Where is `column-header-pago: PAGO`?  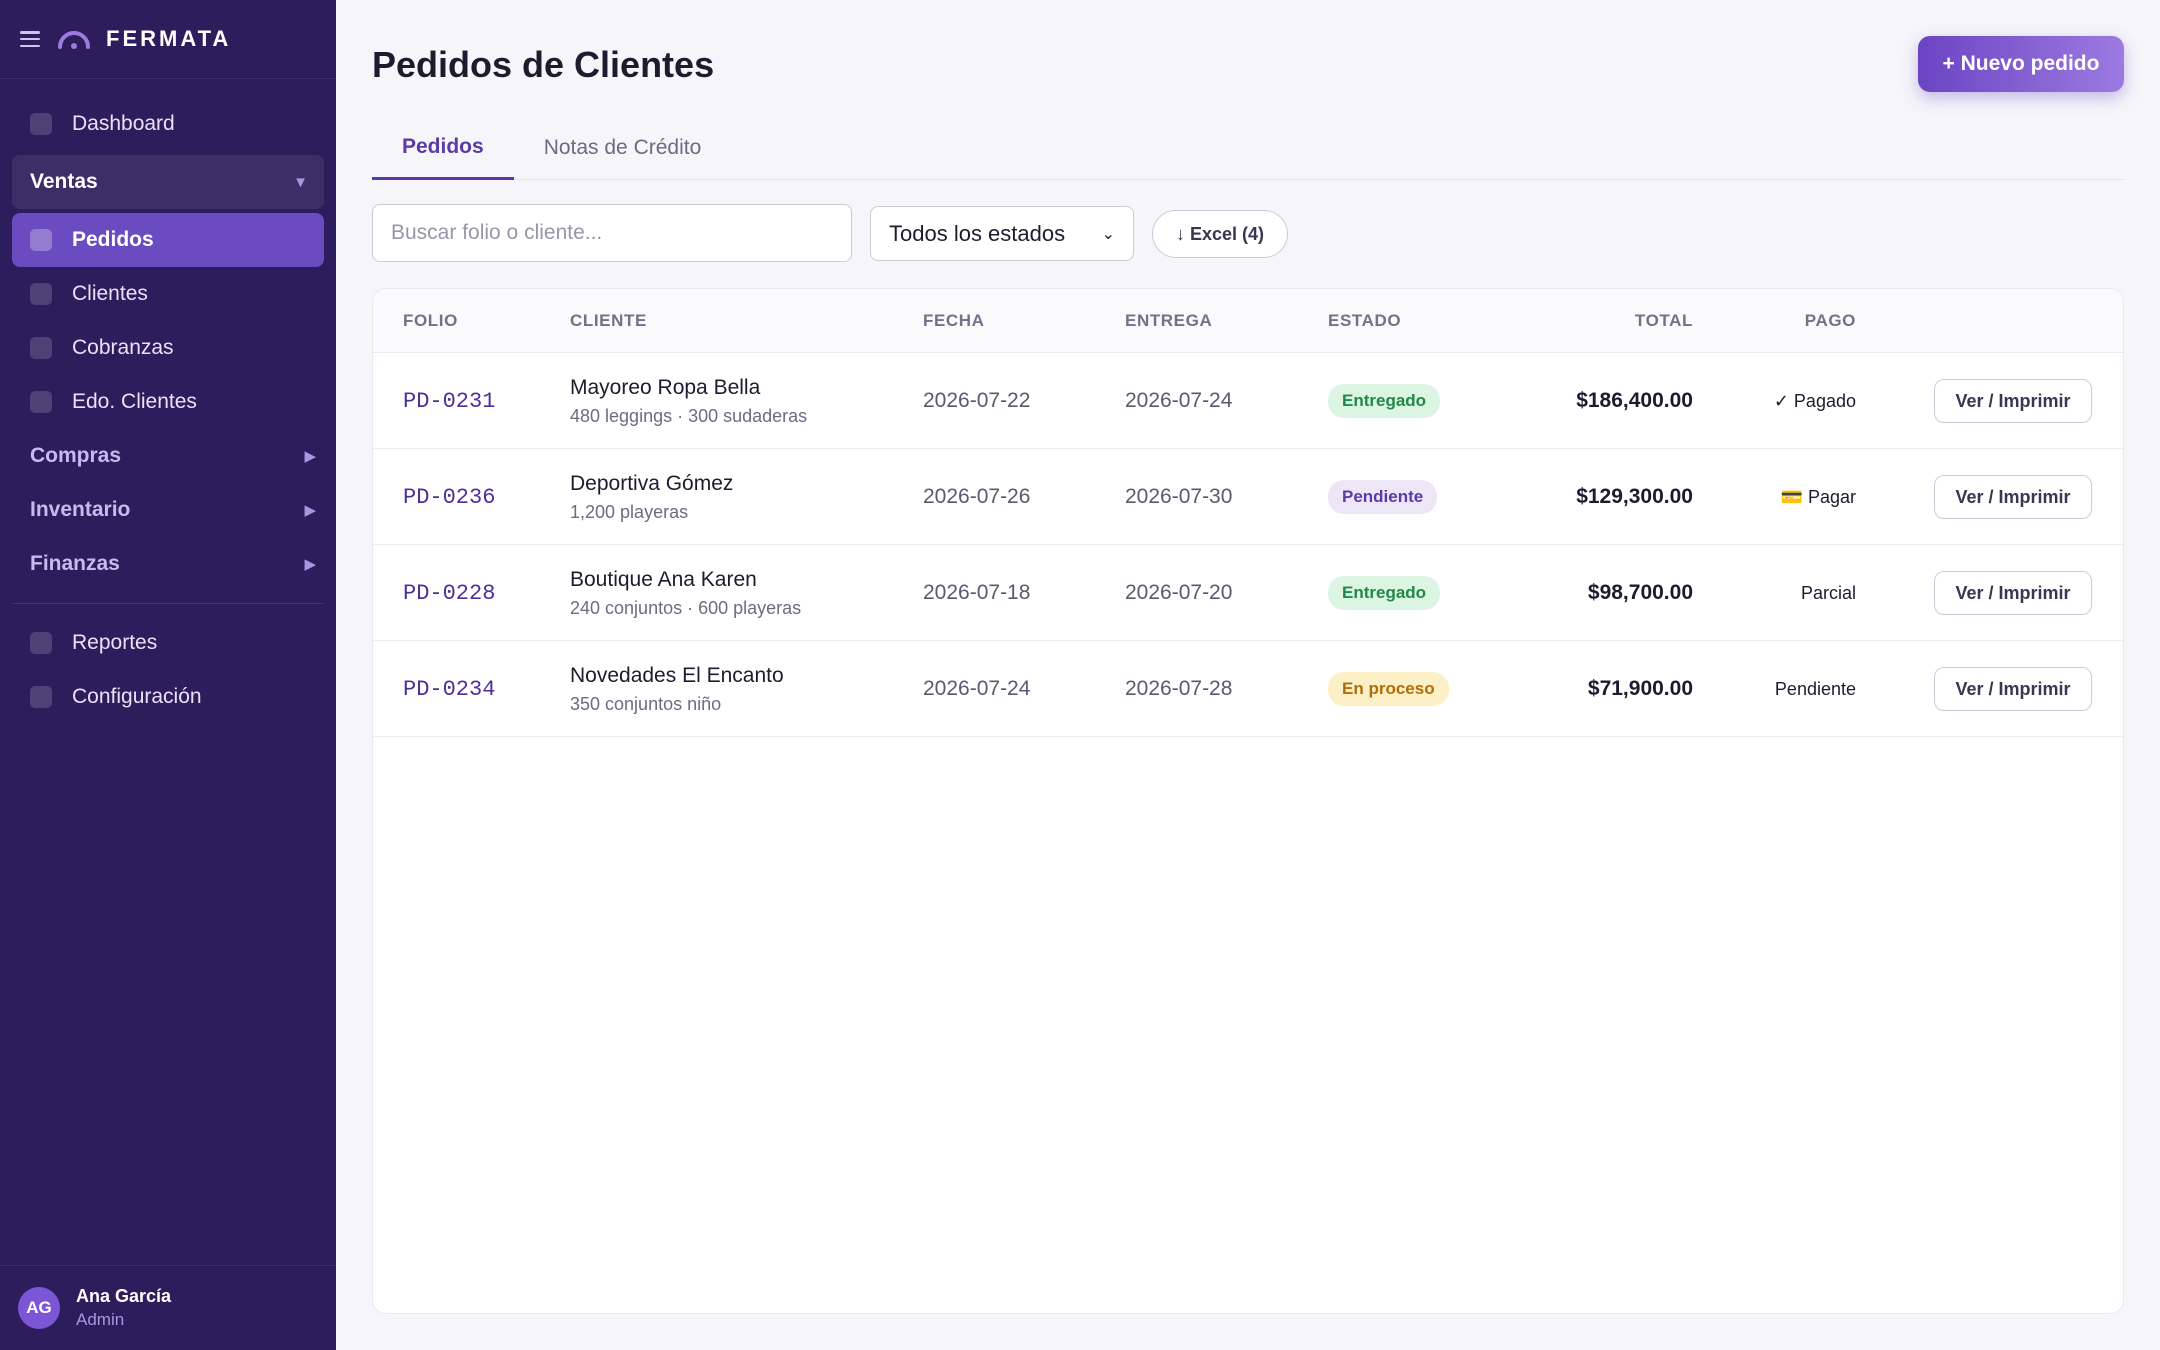 column-header-pago: PAGO is located at coordinates (1830, 320).